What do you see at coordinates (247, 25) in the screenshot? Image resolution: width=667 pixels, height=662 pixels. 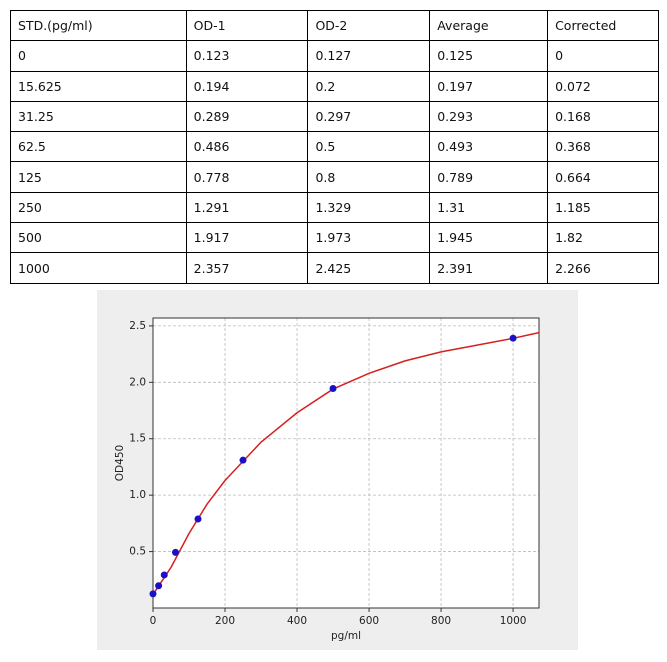 I see `table-cell: OD-1` at bounding box center [247, 25].